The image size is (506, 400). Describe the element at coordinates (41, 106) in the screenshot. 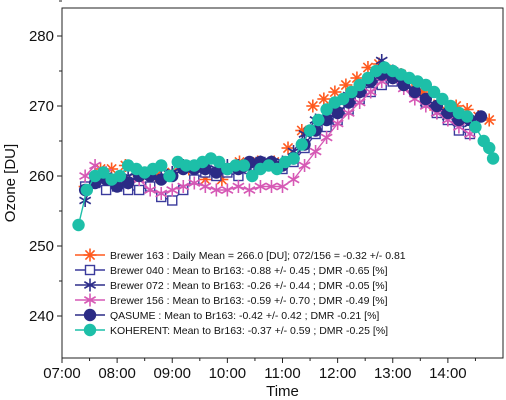

I see `y-tick-label: 270` at that location.